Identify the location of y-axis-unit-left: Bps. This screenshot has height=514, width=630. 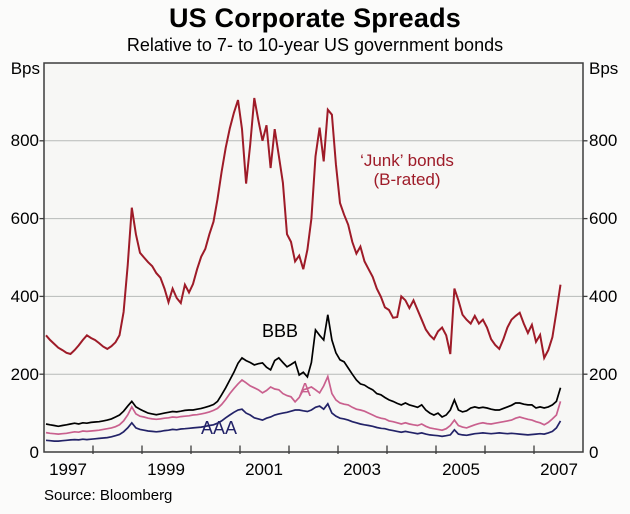
(25, 68).